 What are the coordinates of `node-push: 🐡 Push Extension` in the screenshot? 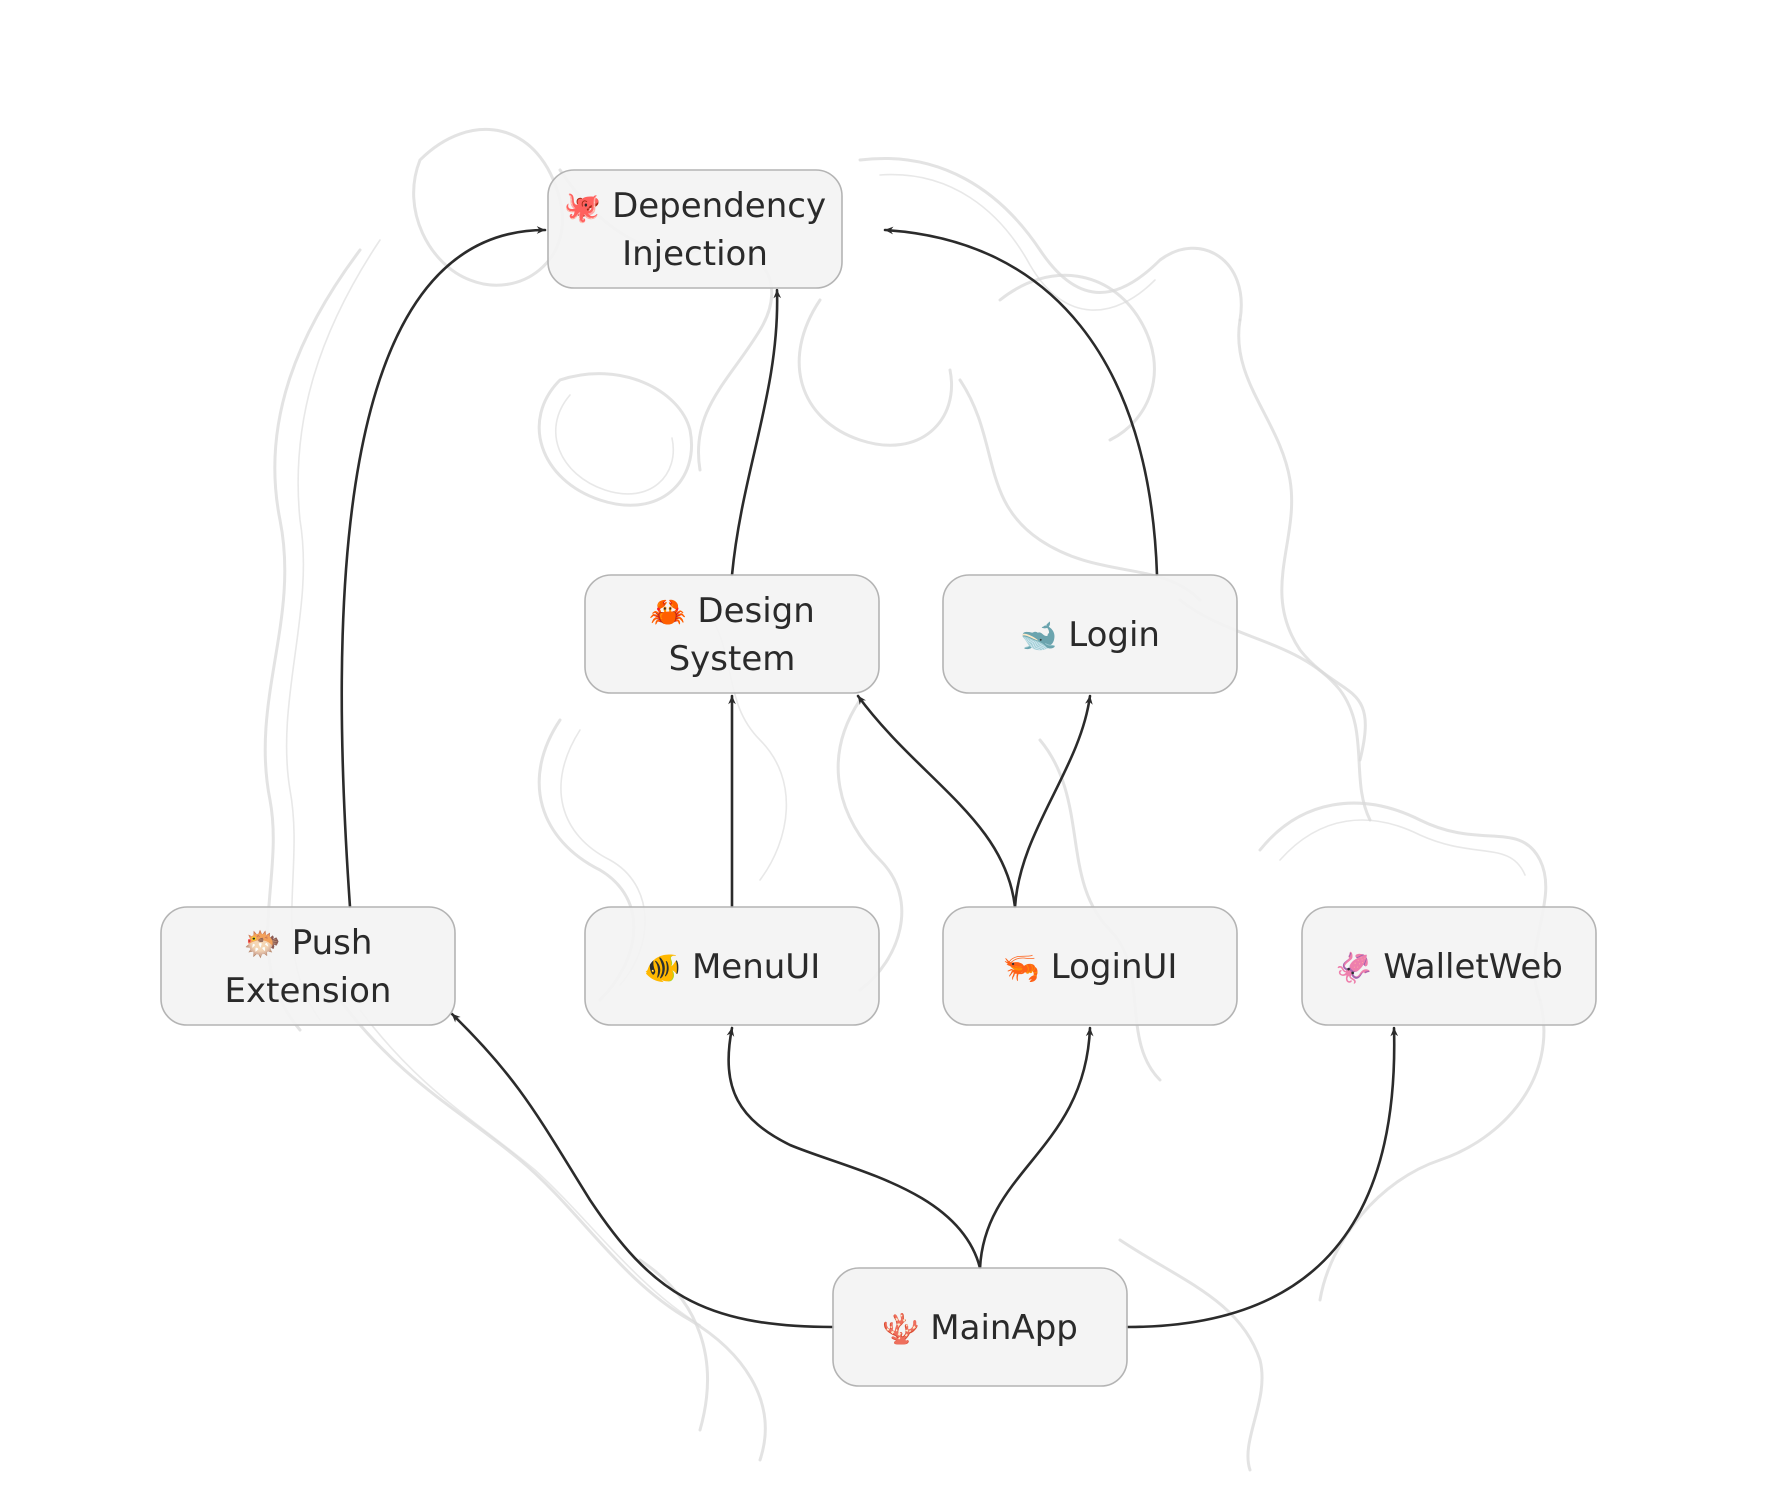 It's located at (308, 966).